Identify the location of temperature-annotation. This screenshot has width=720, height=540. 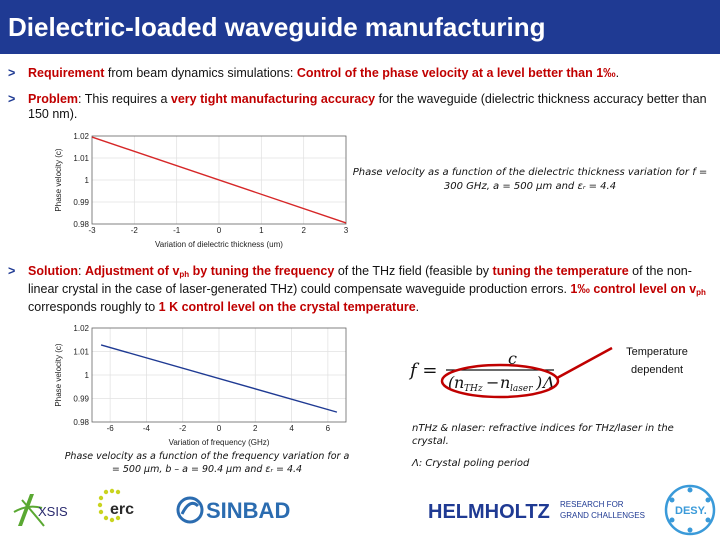
(526, 372).